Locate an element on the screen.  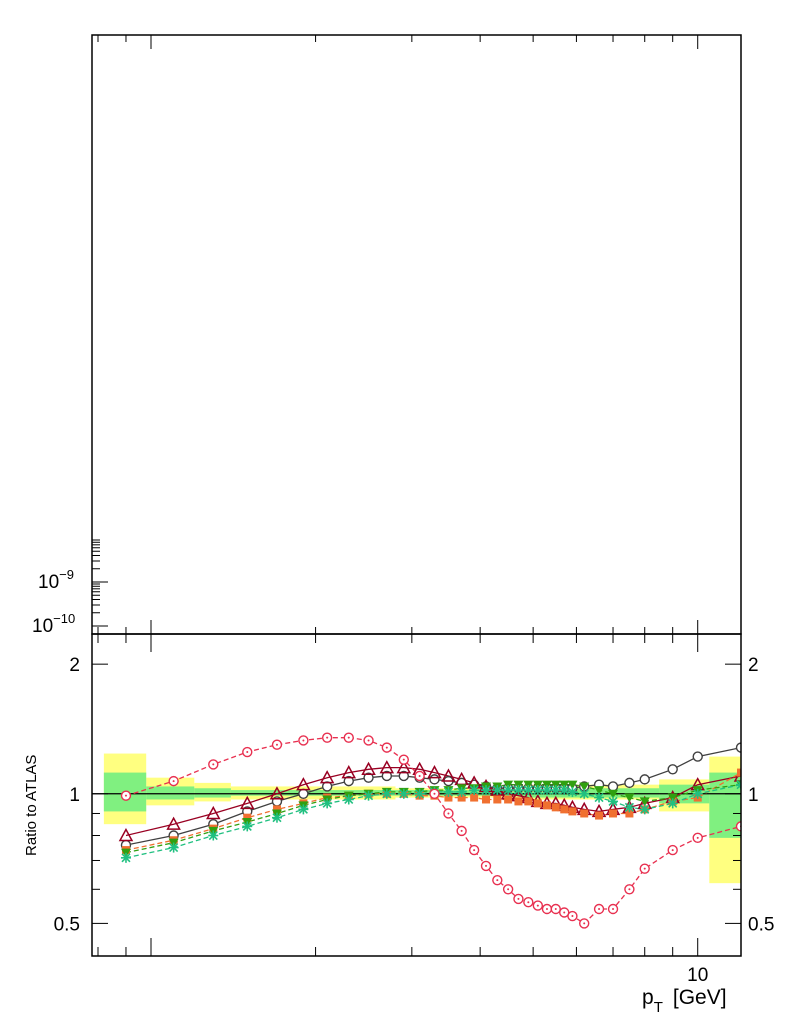
ratio-ytick-label-left: 0.5 is located at coordinates (67, 924).